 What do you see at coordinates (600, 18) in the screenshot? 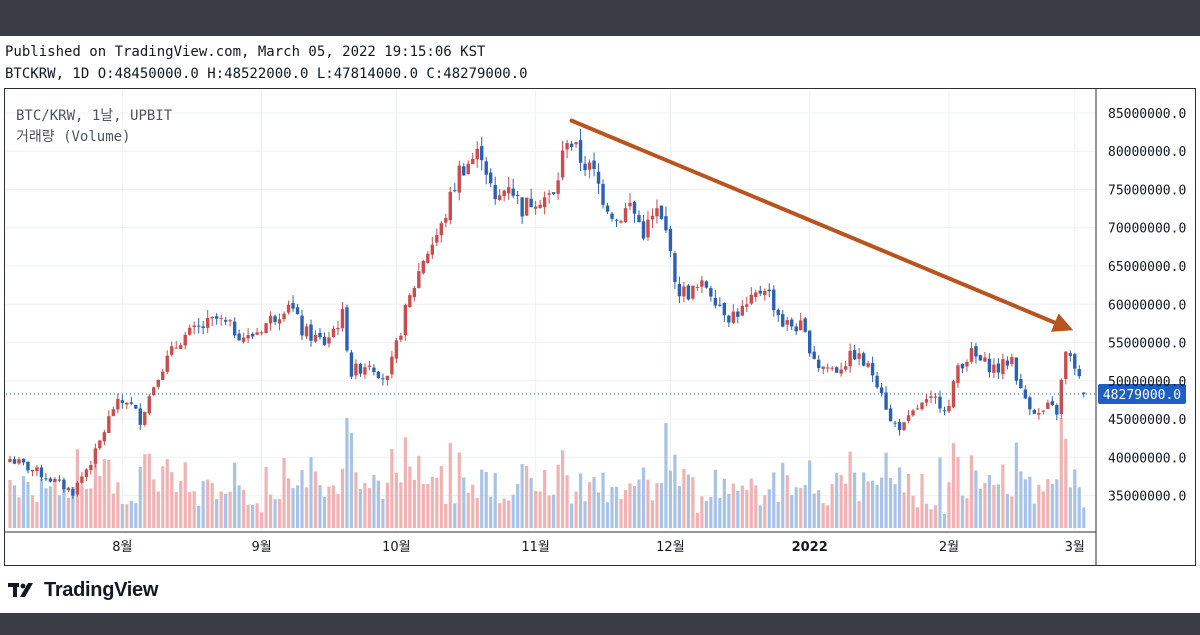
I see `top-frame` at bounding box center [600, 18].